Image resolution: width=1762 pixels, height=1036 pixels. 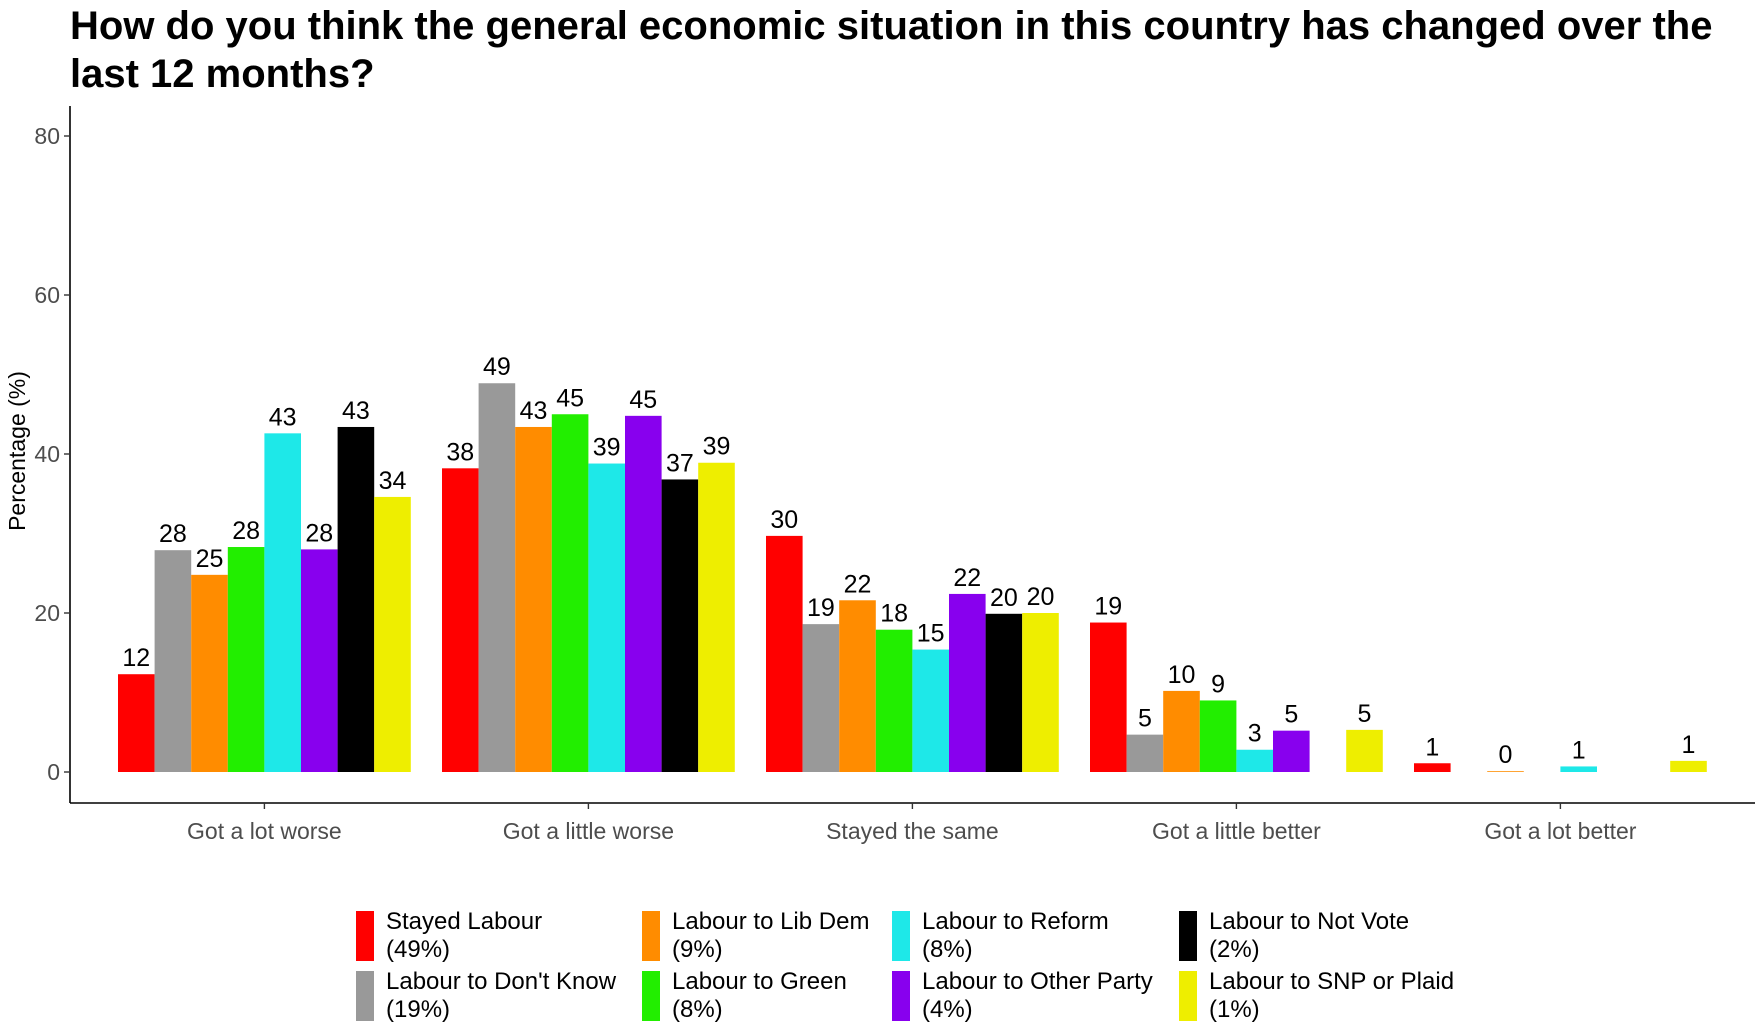 I want to click on data-label: 19, so click(x=1108, y=607).